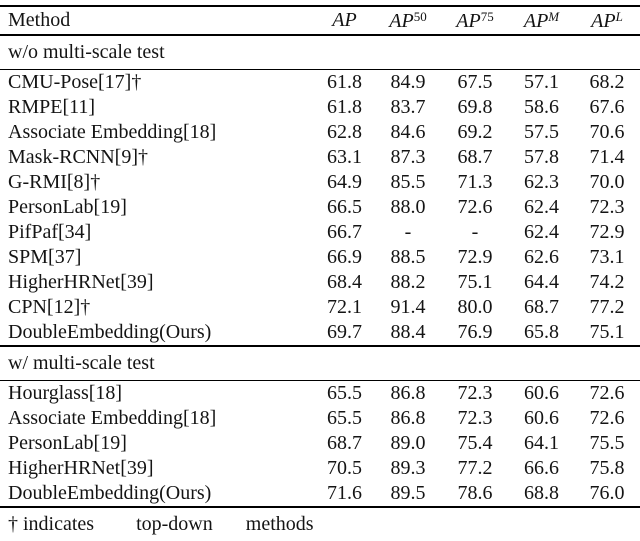 This screenshot has width=640, height=541. I want to click on value-cell: 63.1, so click(344, 157).